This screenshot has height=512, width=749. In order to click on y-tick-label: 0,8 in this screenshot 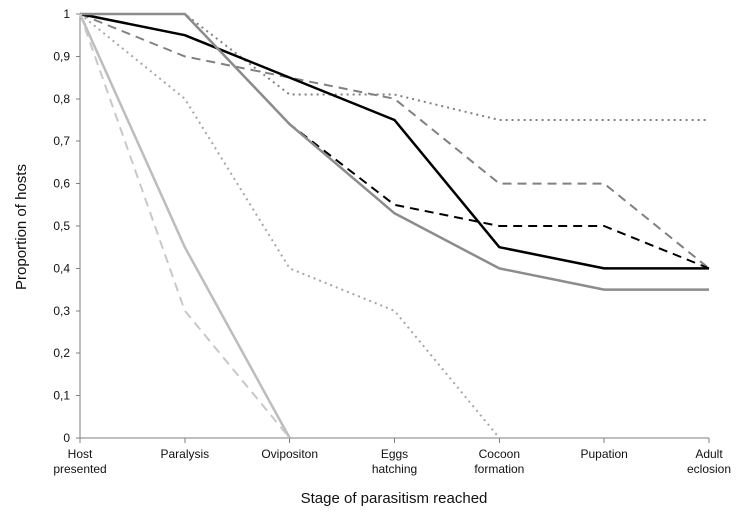, I will do `click(61, 99)`.